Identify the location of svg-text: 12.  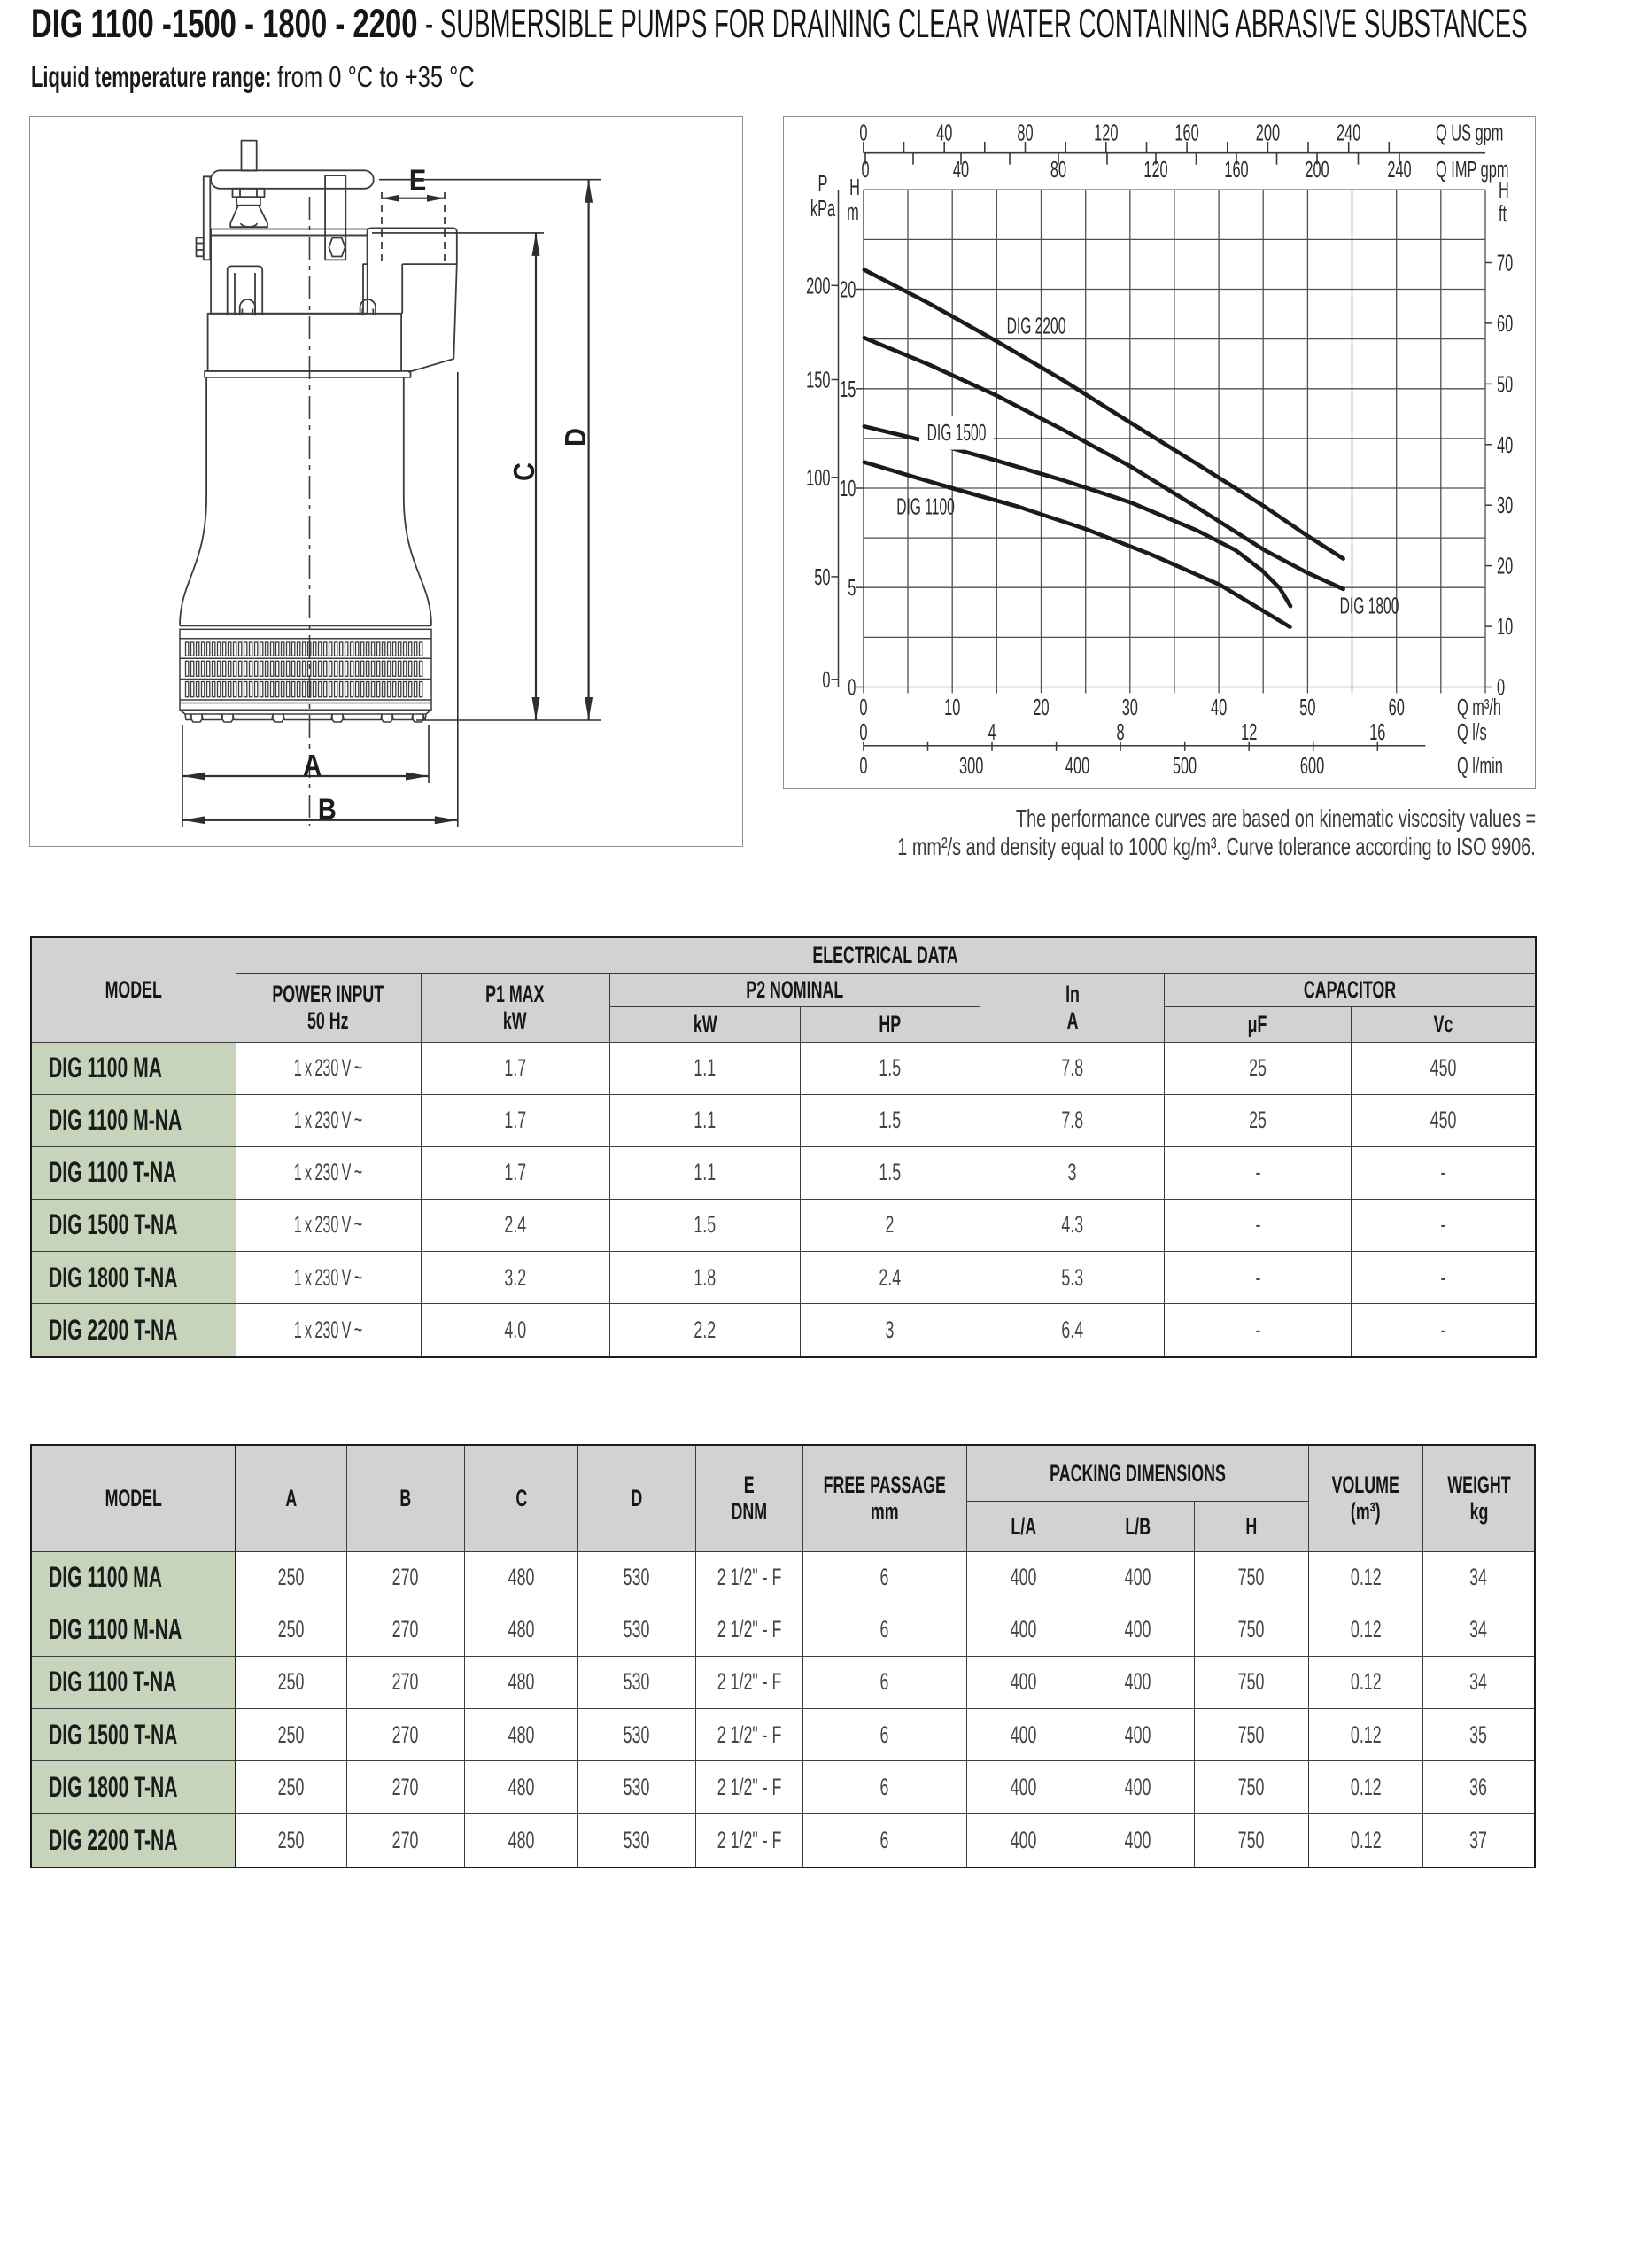
(1249, 731).